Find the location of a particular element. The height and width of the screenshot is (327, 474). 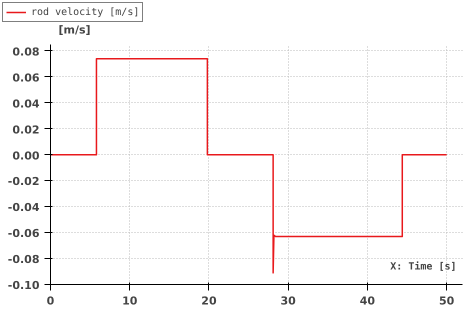

x-tick-label: 20 is located at coordinates (209, 301).